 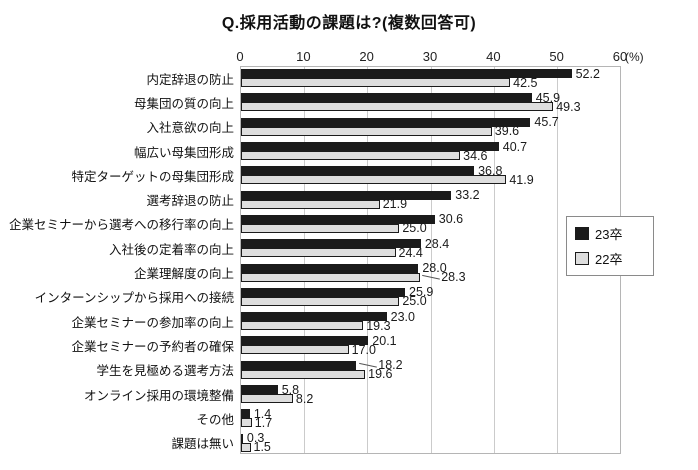 What do you see at coordinates (582, 258) in the screenshot?
I see `legend-swatch-gray` at bounding box center [582, 258].